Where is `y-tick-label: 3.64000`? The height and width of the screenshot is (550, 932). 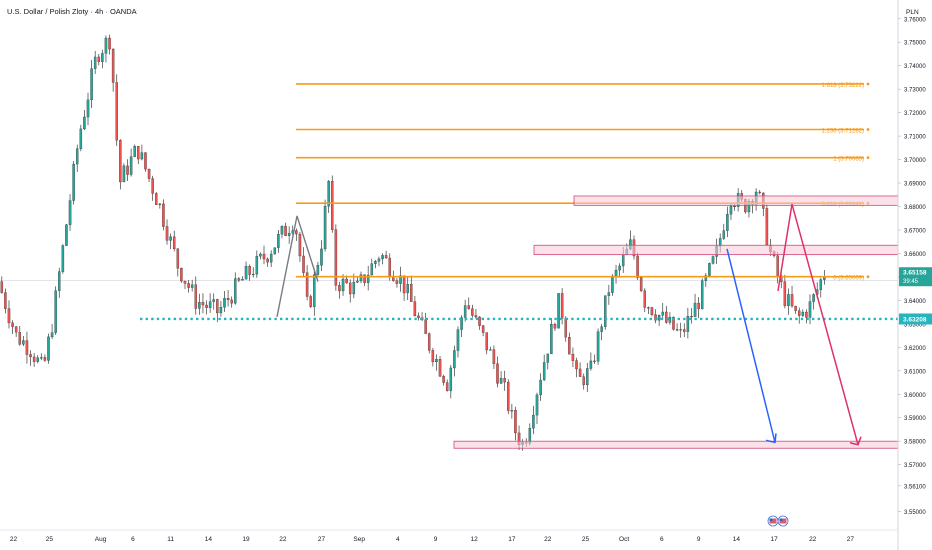 y-tick-label: 3.64000 is located at coordinates (915, 302).